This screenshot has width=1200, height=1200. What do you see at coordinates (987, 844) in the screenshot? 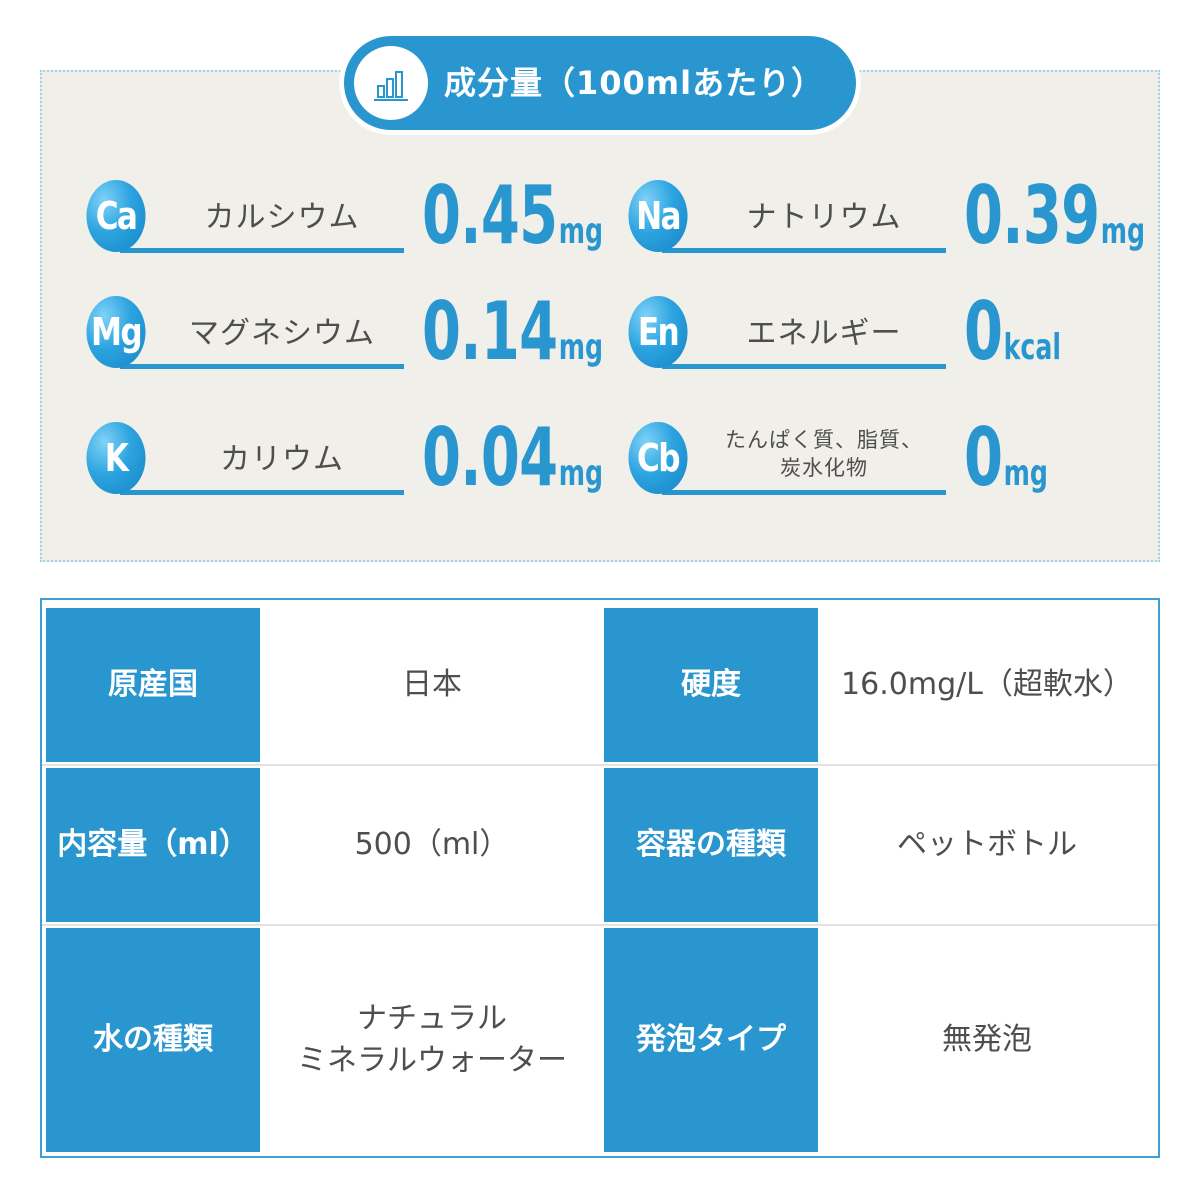
I see `spec-value-container: ペットボトル` at bounding box center [987, 844].